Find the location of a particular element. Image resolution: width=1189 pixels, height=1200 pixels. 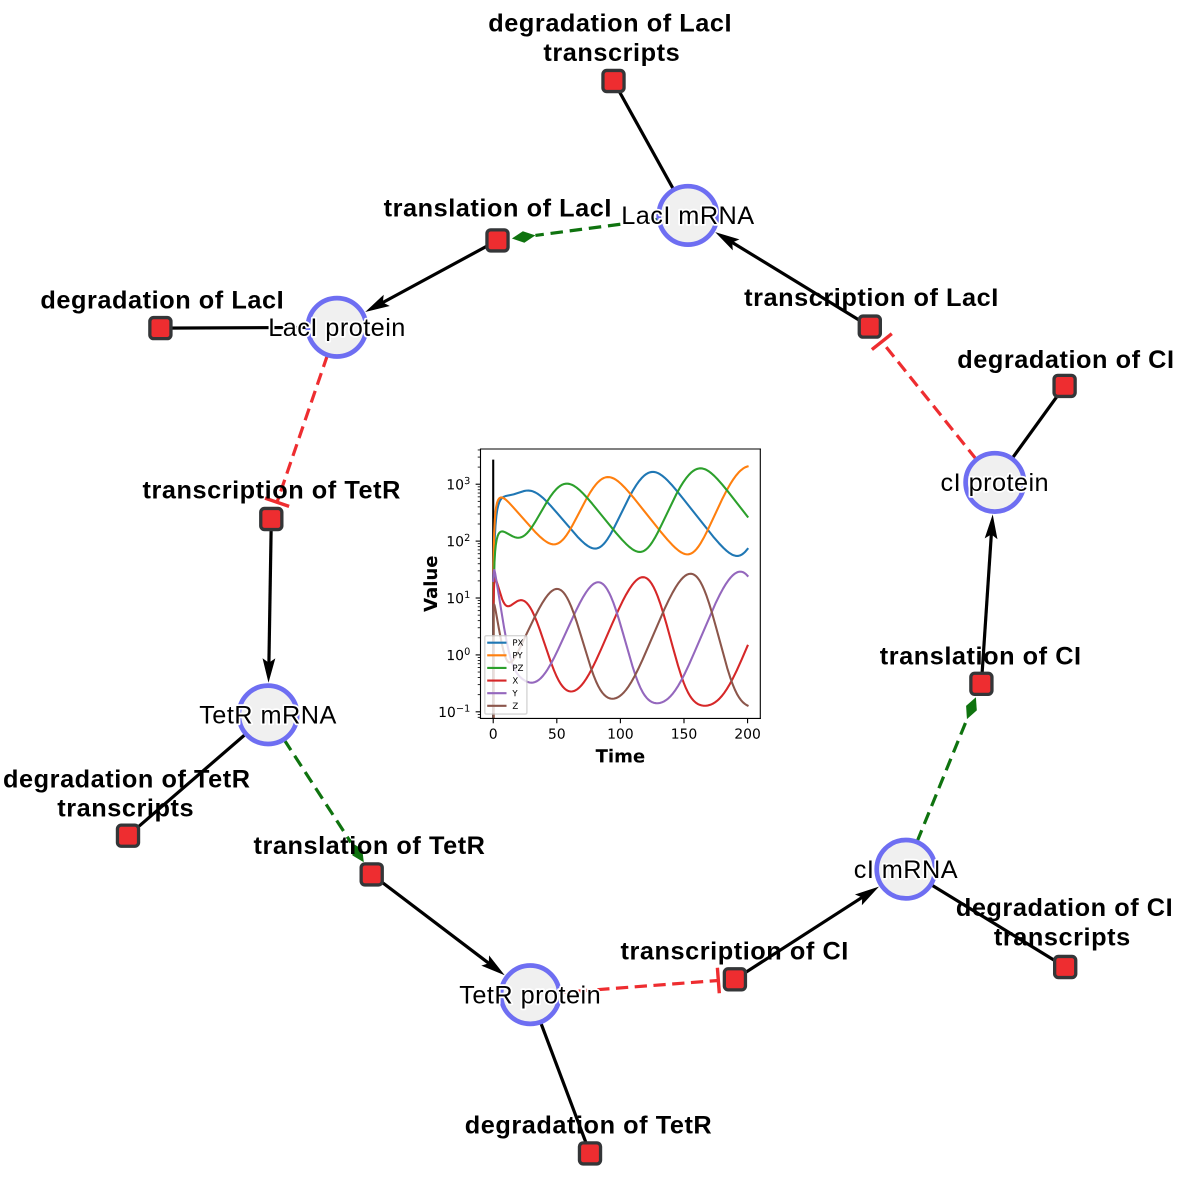

svg-text: transcription of LacI is located at coordinates (871, 298).